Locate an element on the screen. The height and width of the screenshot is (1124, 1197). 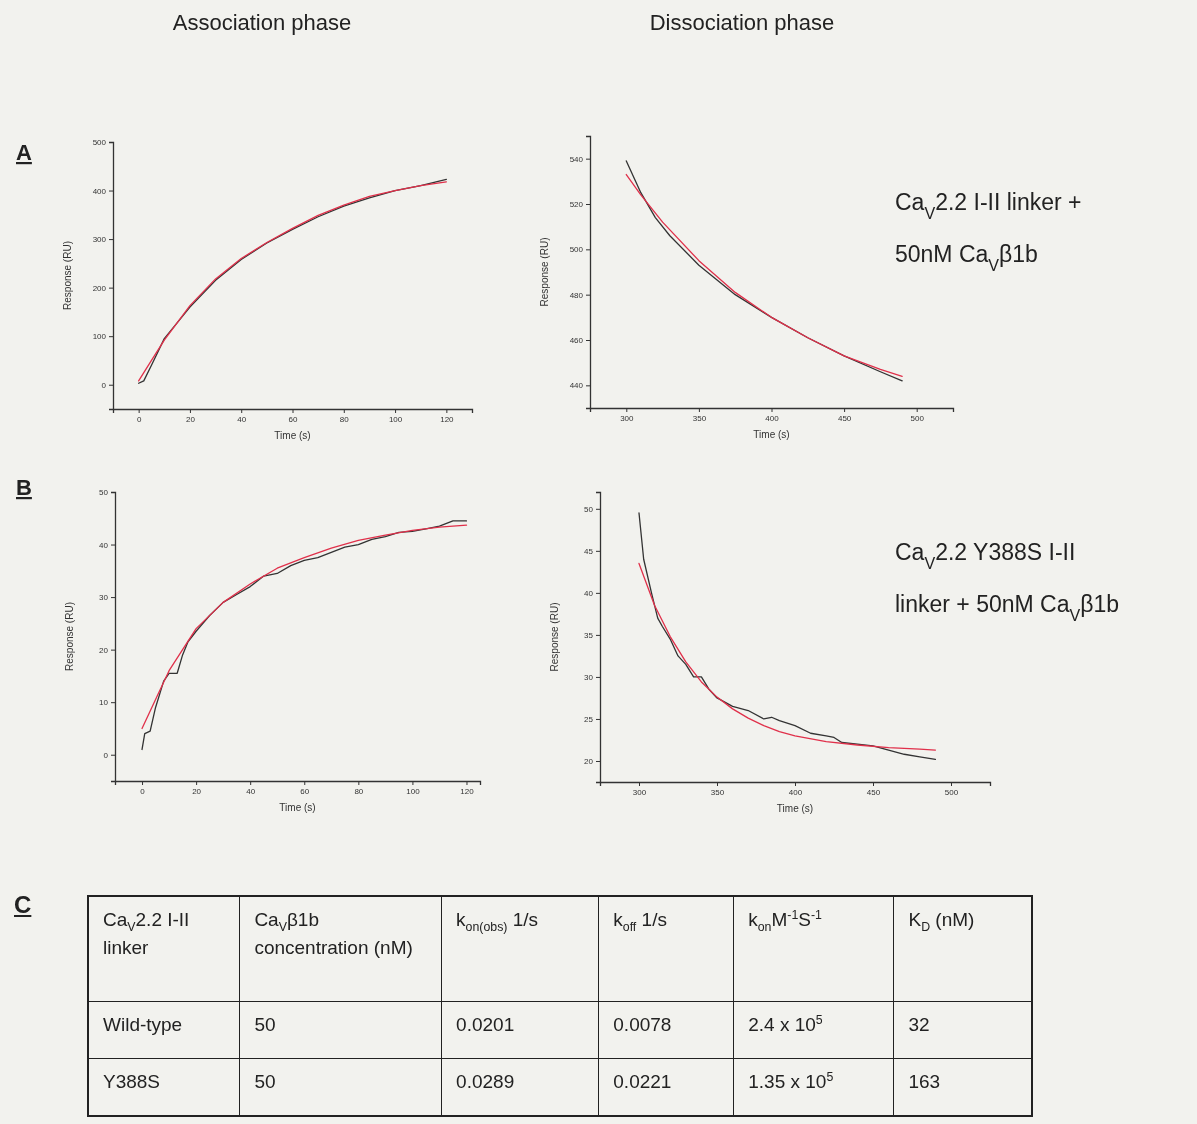
y-tick-label: 25 is located at coordinates (589, 720).